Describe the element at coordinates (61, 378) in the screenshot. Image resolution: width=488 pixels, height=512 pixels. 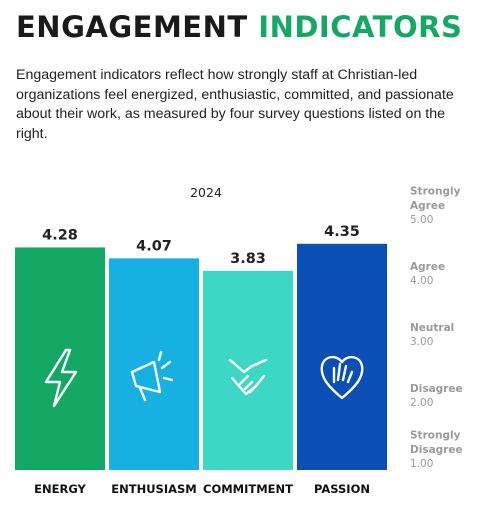
I see `energy-icon` at that location.